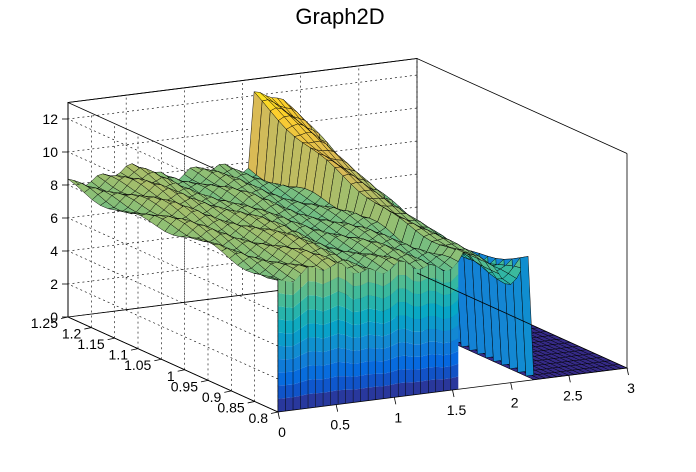  What do you see at coordinates (398, 417) in the screenshot?
I see `x-tick-label: 1` at bounding box center [398, 417].